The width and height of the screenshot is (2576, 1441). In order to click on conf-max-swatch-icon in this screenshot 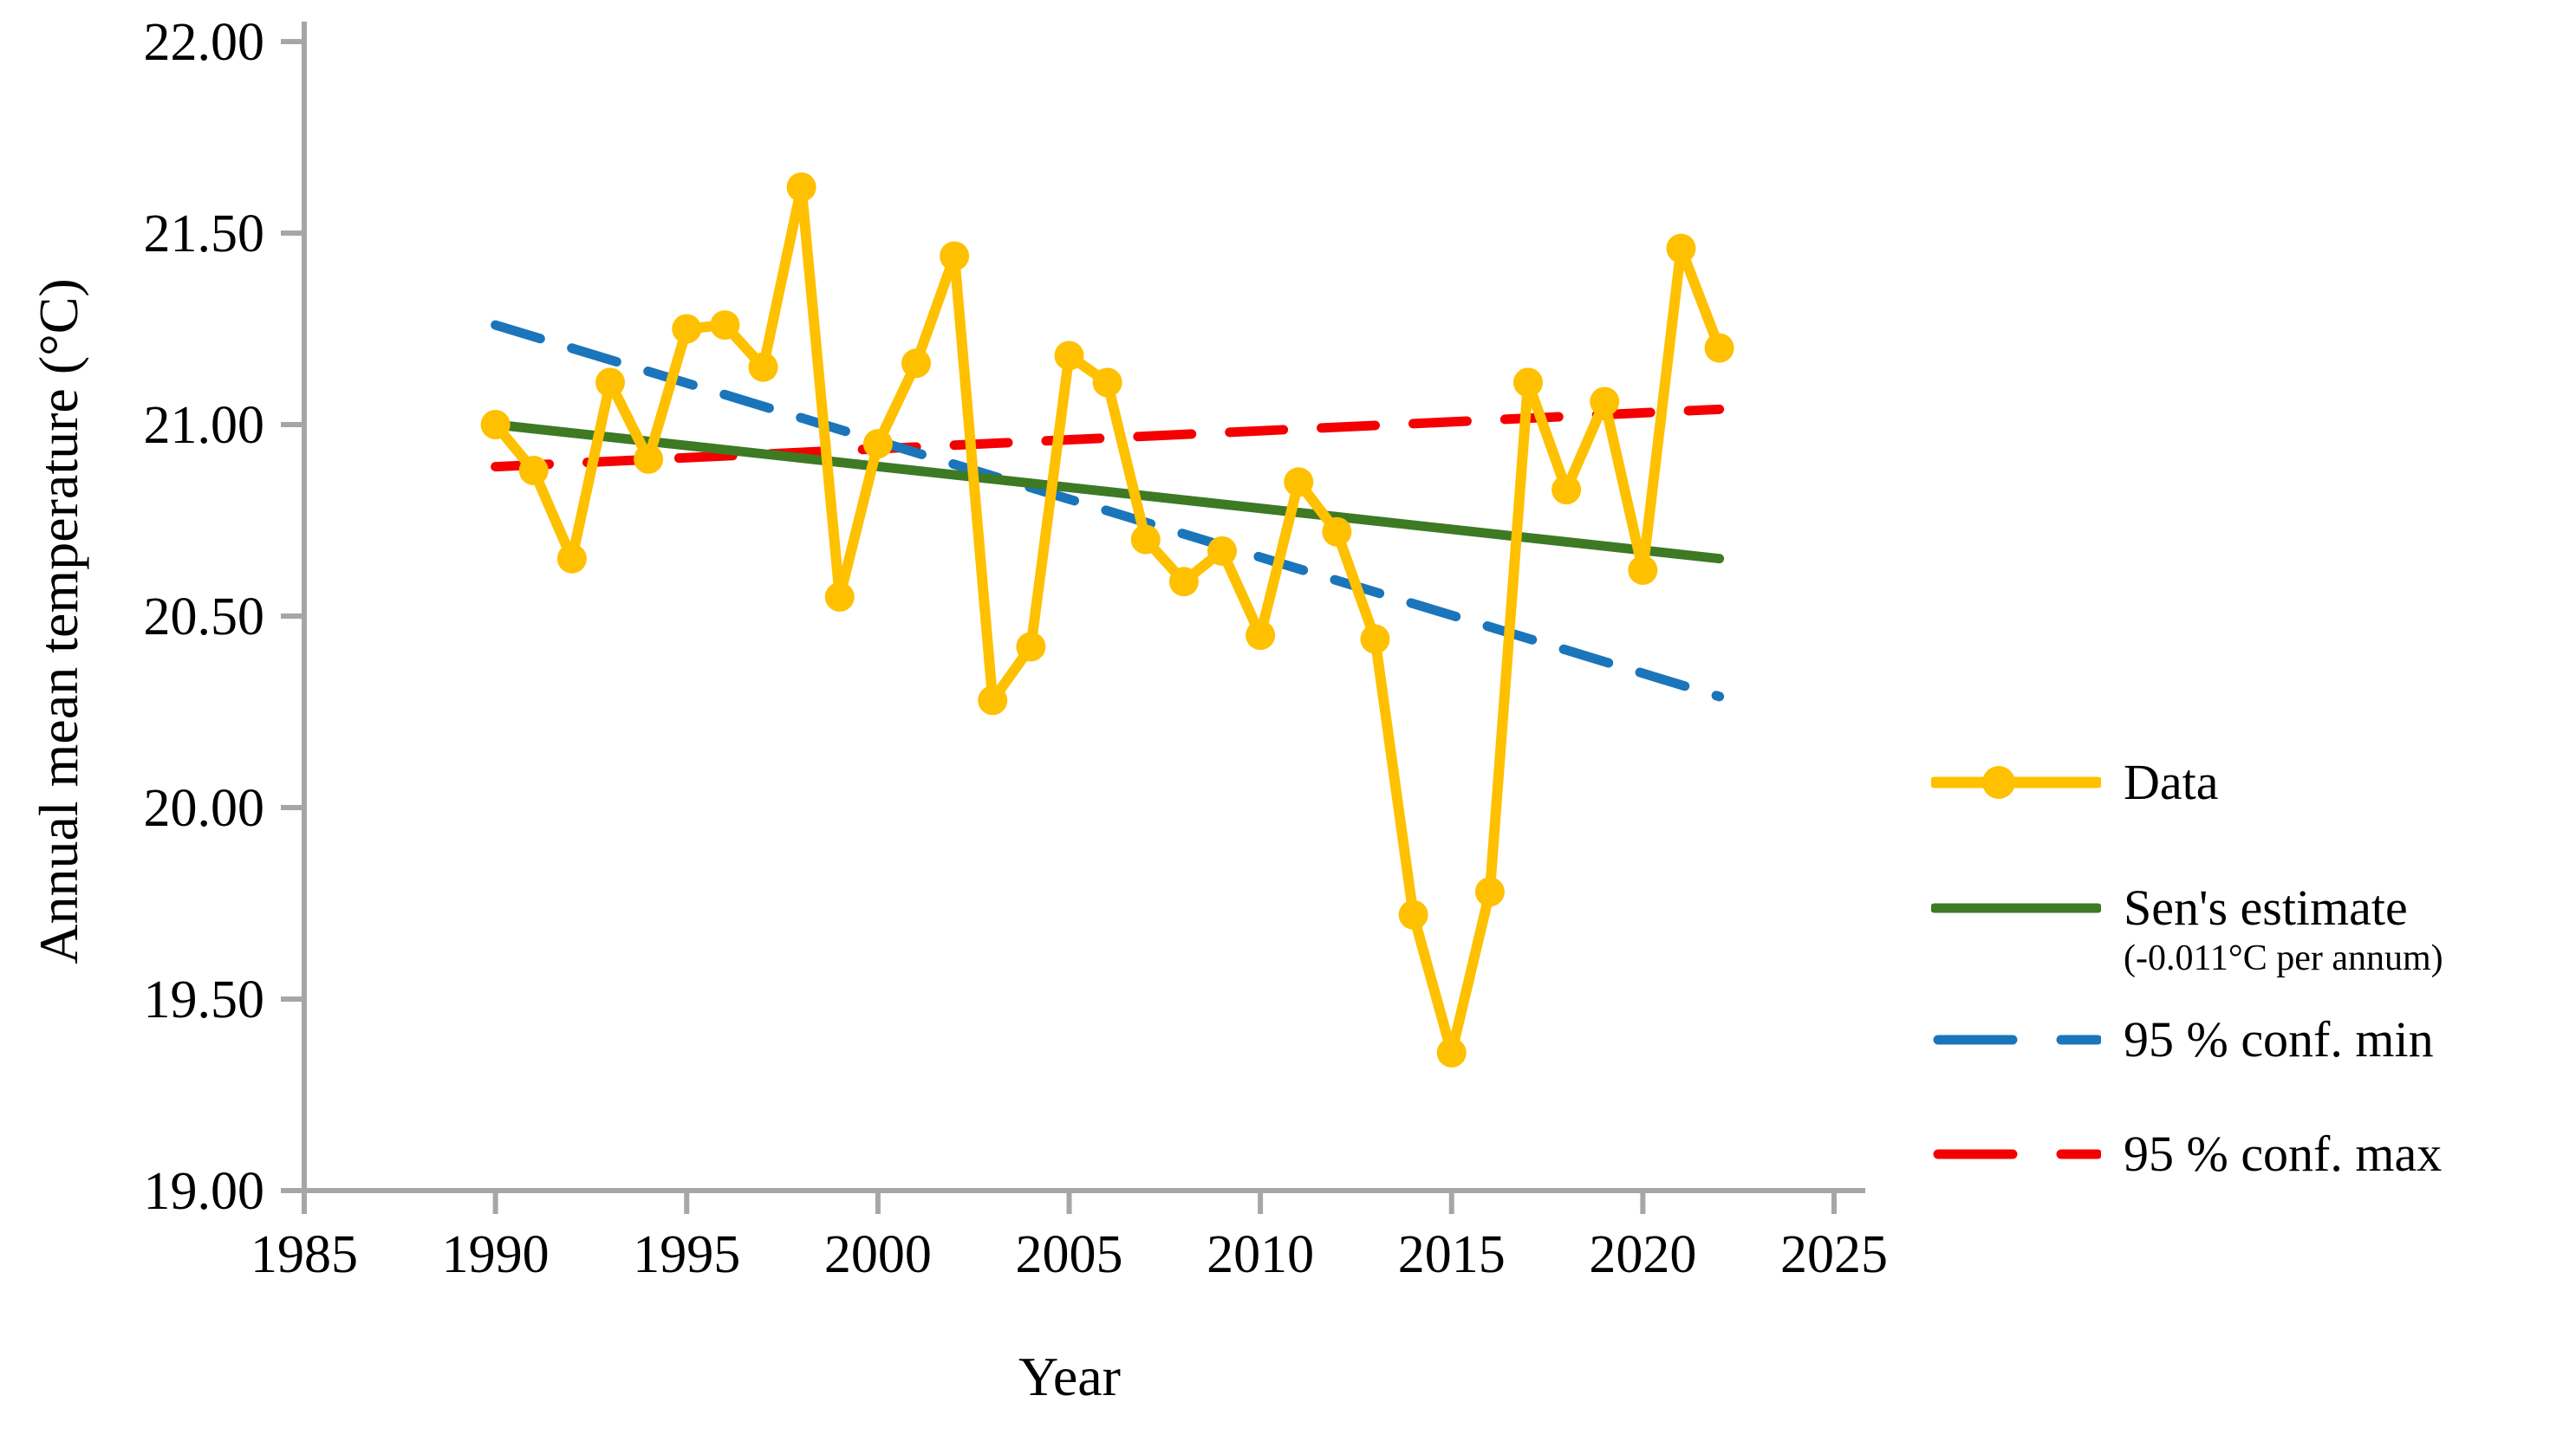, I will do `click(2016, 1154)`.